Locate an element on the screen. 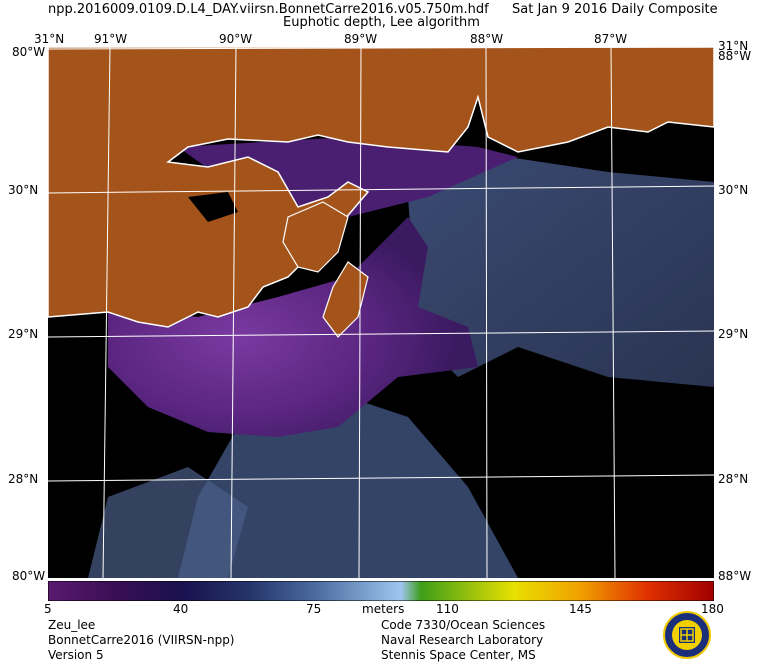 This screenshot has width=762, height=664. colorbar-gradient is located at coordinates (381, 591).